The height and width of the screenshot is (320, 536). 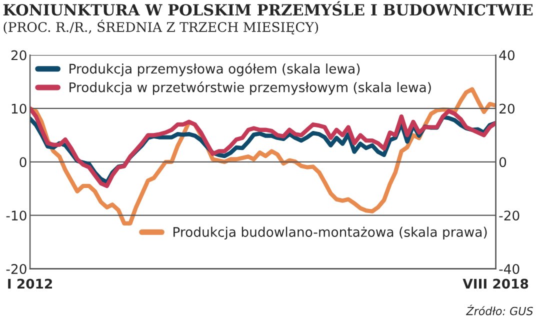 What do you see at coordinates (330, 233) in the screenshot?
I see `legend-label: Produkcja budowlano-montażowa (skala prawa)` at bounding box center [330, 233].